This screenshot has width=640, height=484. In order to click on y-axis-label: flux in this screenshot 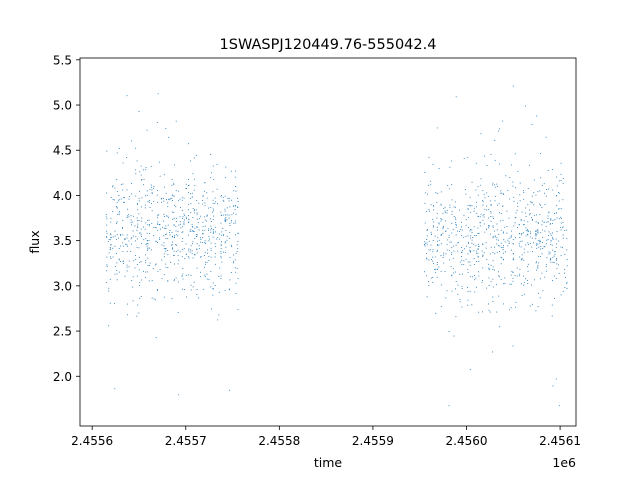, I will do `click(34, 241)`.